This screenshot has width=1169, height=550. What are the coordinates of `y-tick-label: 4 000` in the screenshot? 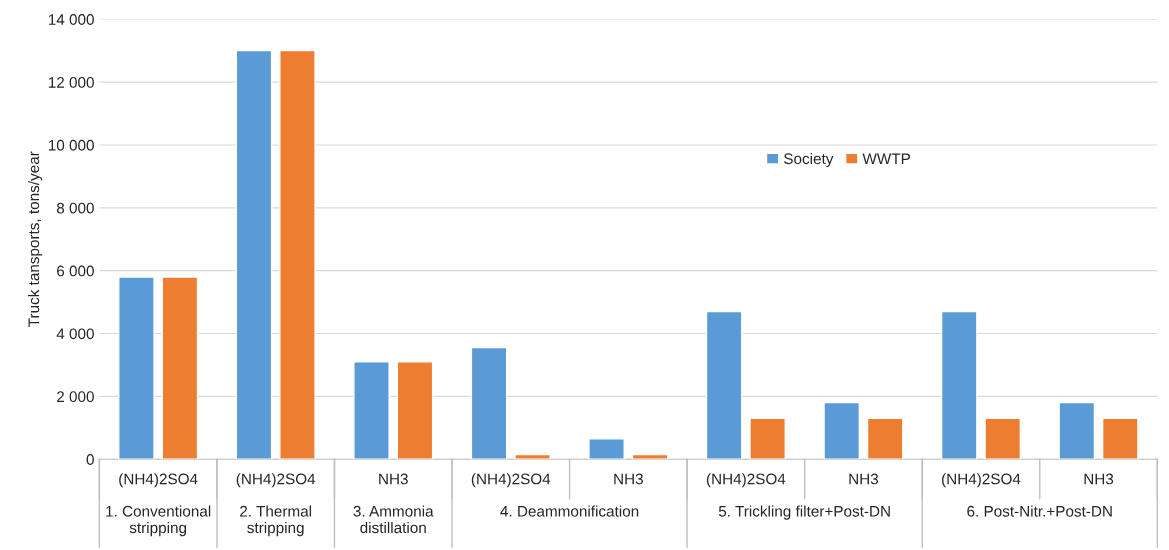 It's located at (75, 334).